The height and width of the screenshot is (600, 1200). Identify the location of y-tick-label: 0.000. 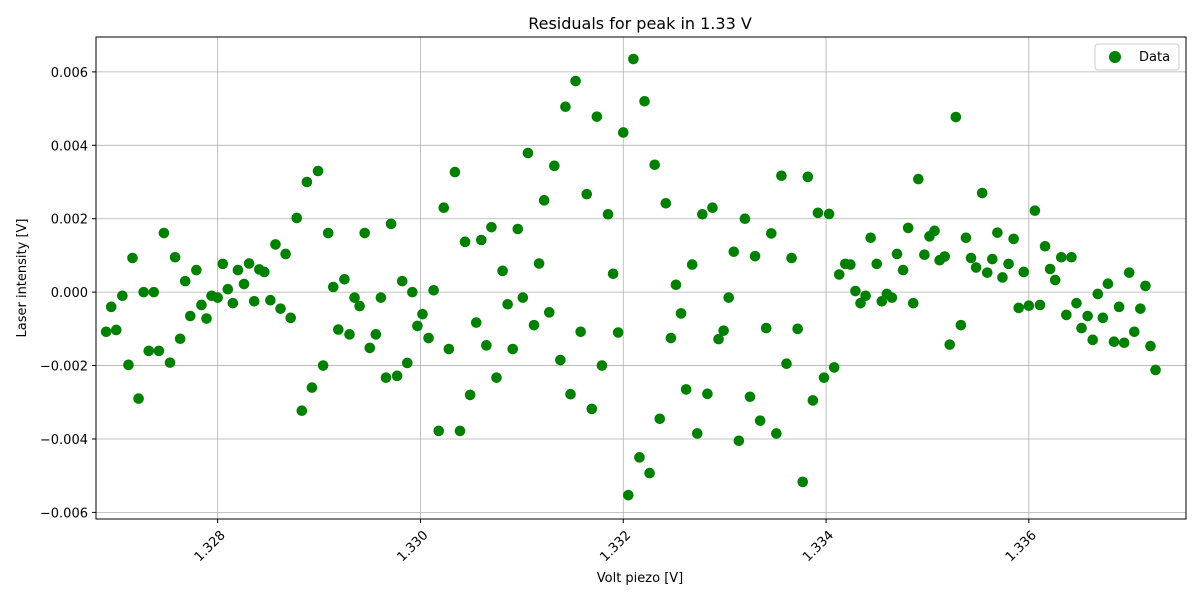
(69, 293).